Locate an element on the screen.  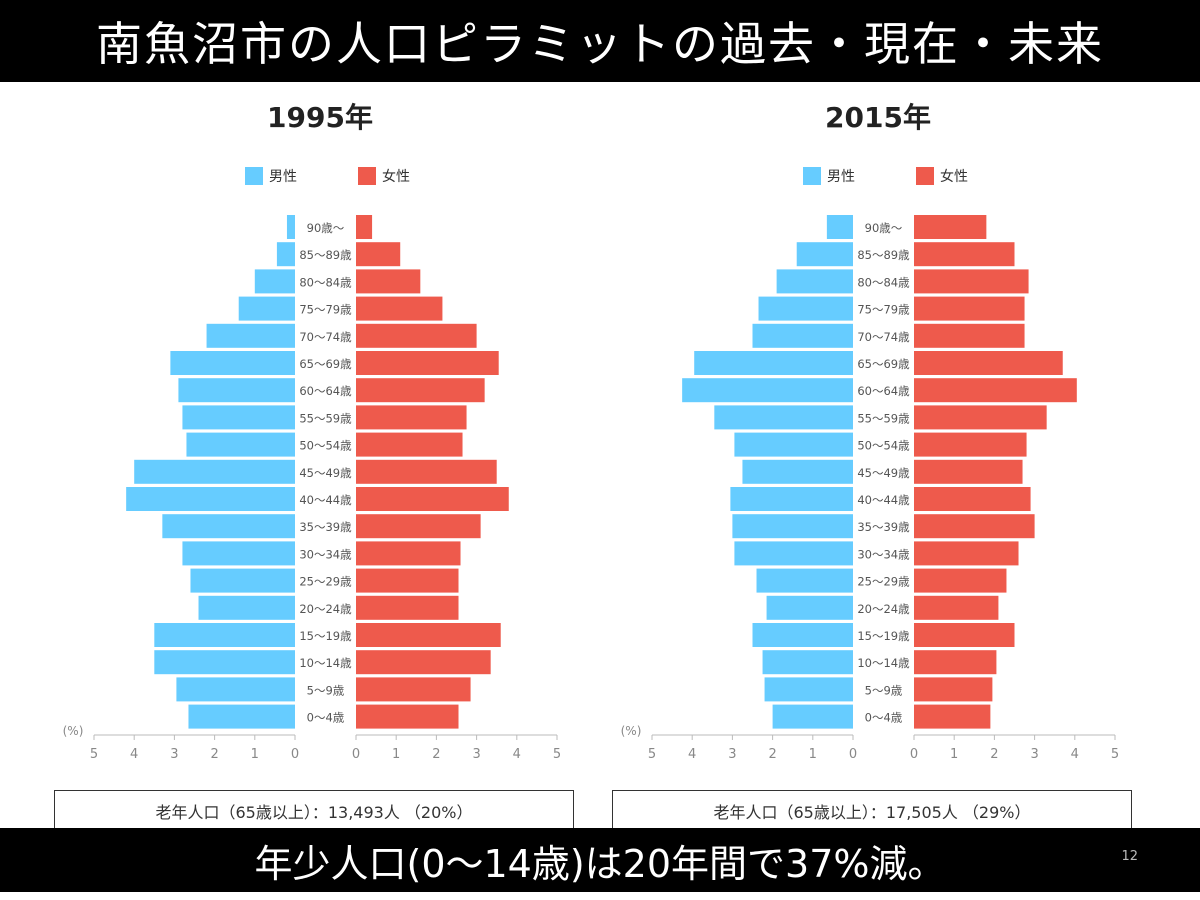
x-tick-label: 2 is located at coordinates (994, 754).